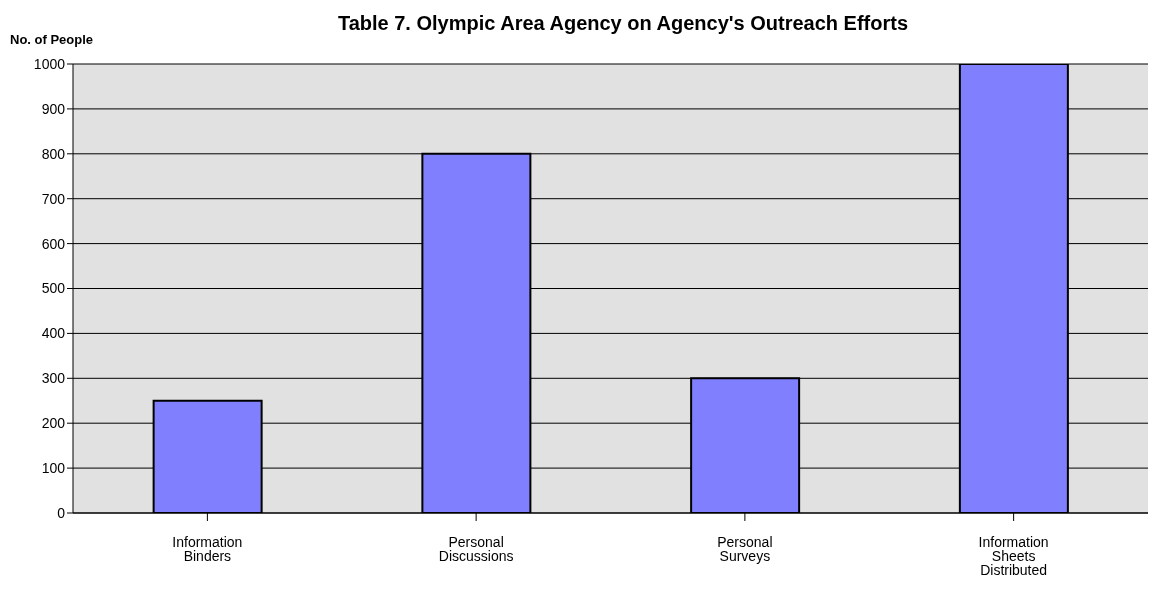  Describe the element at coordinates (745, 548) in the screenshot. I see `x-tick-label: Personal Surveys` at that location.